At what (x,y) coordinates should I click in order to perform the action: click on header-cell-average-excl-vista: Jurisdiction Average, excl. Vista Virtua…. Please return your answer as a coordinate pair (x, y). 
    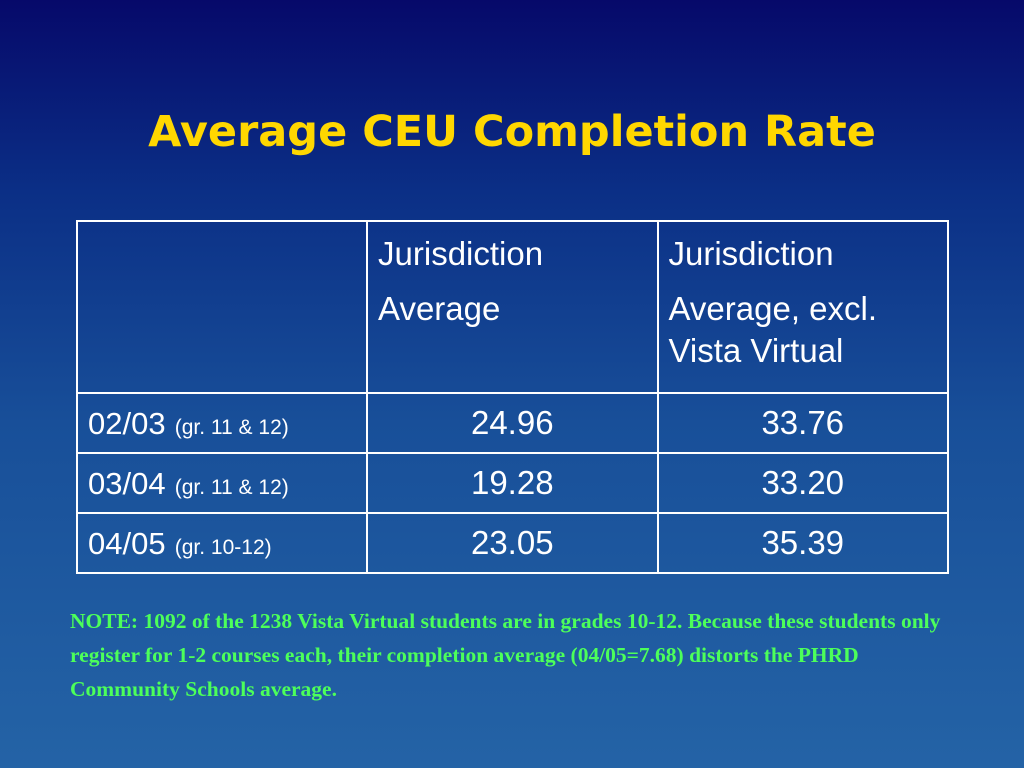
    Looking at the image, I should click on (802, 307).